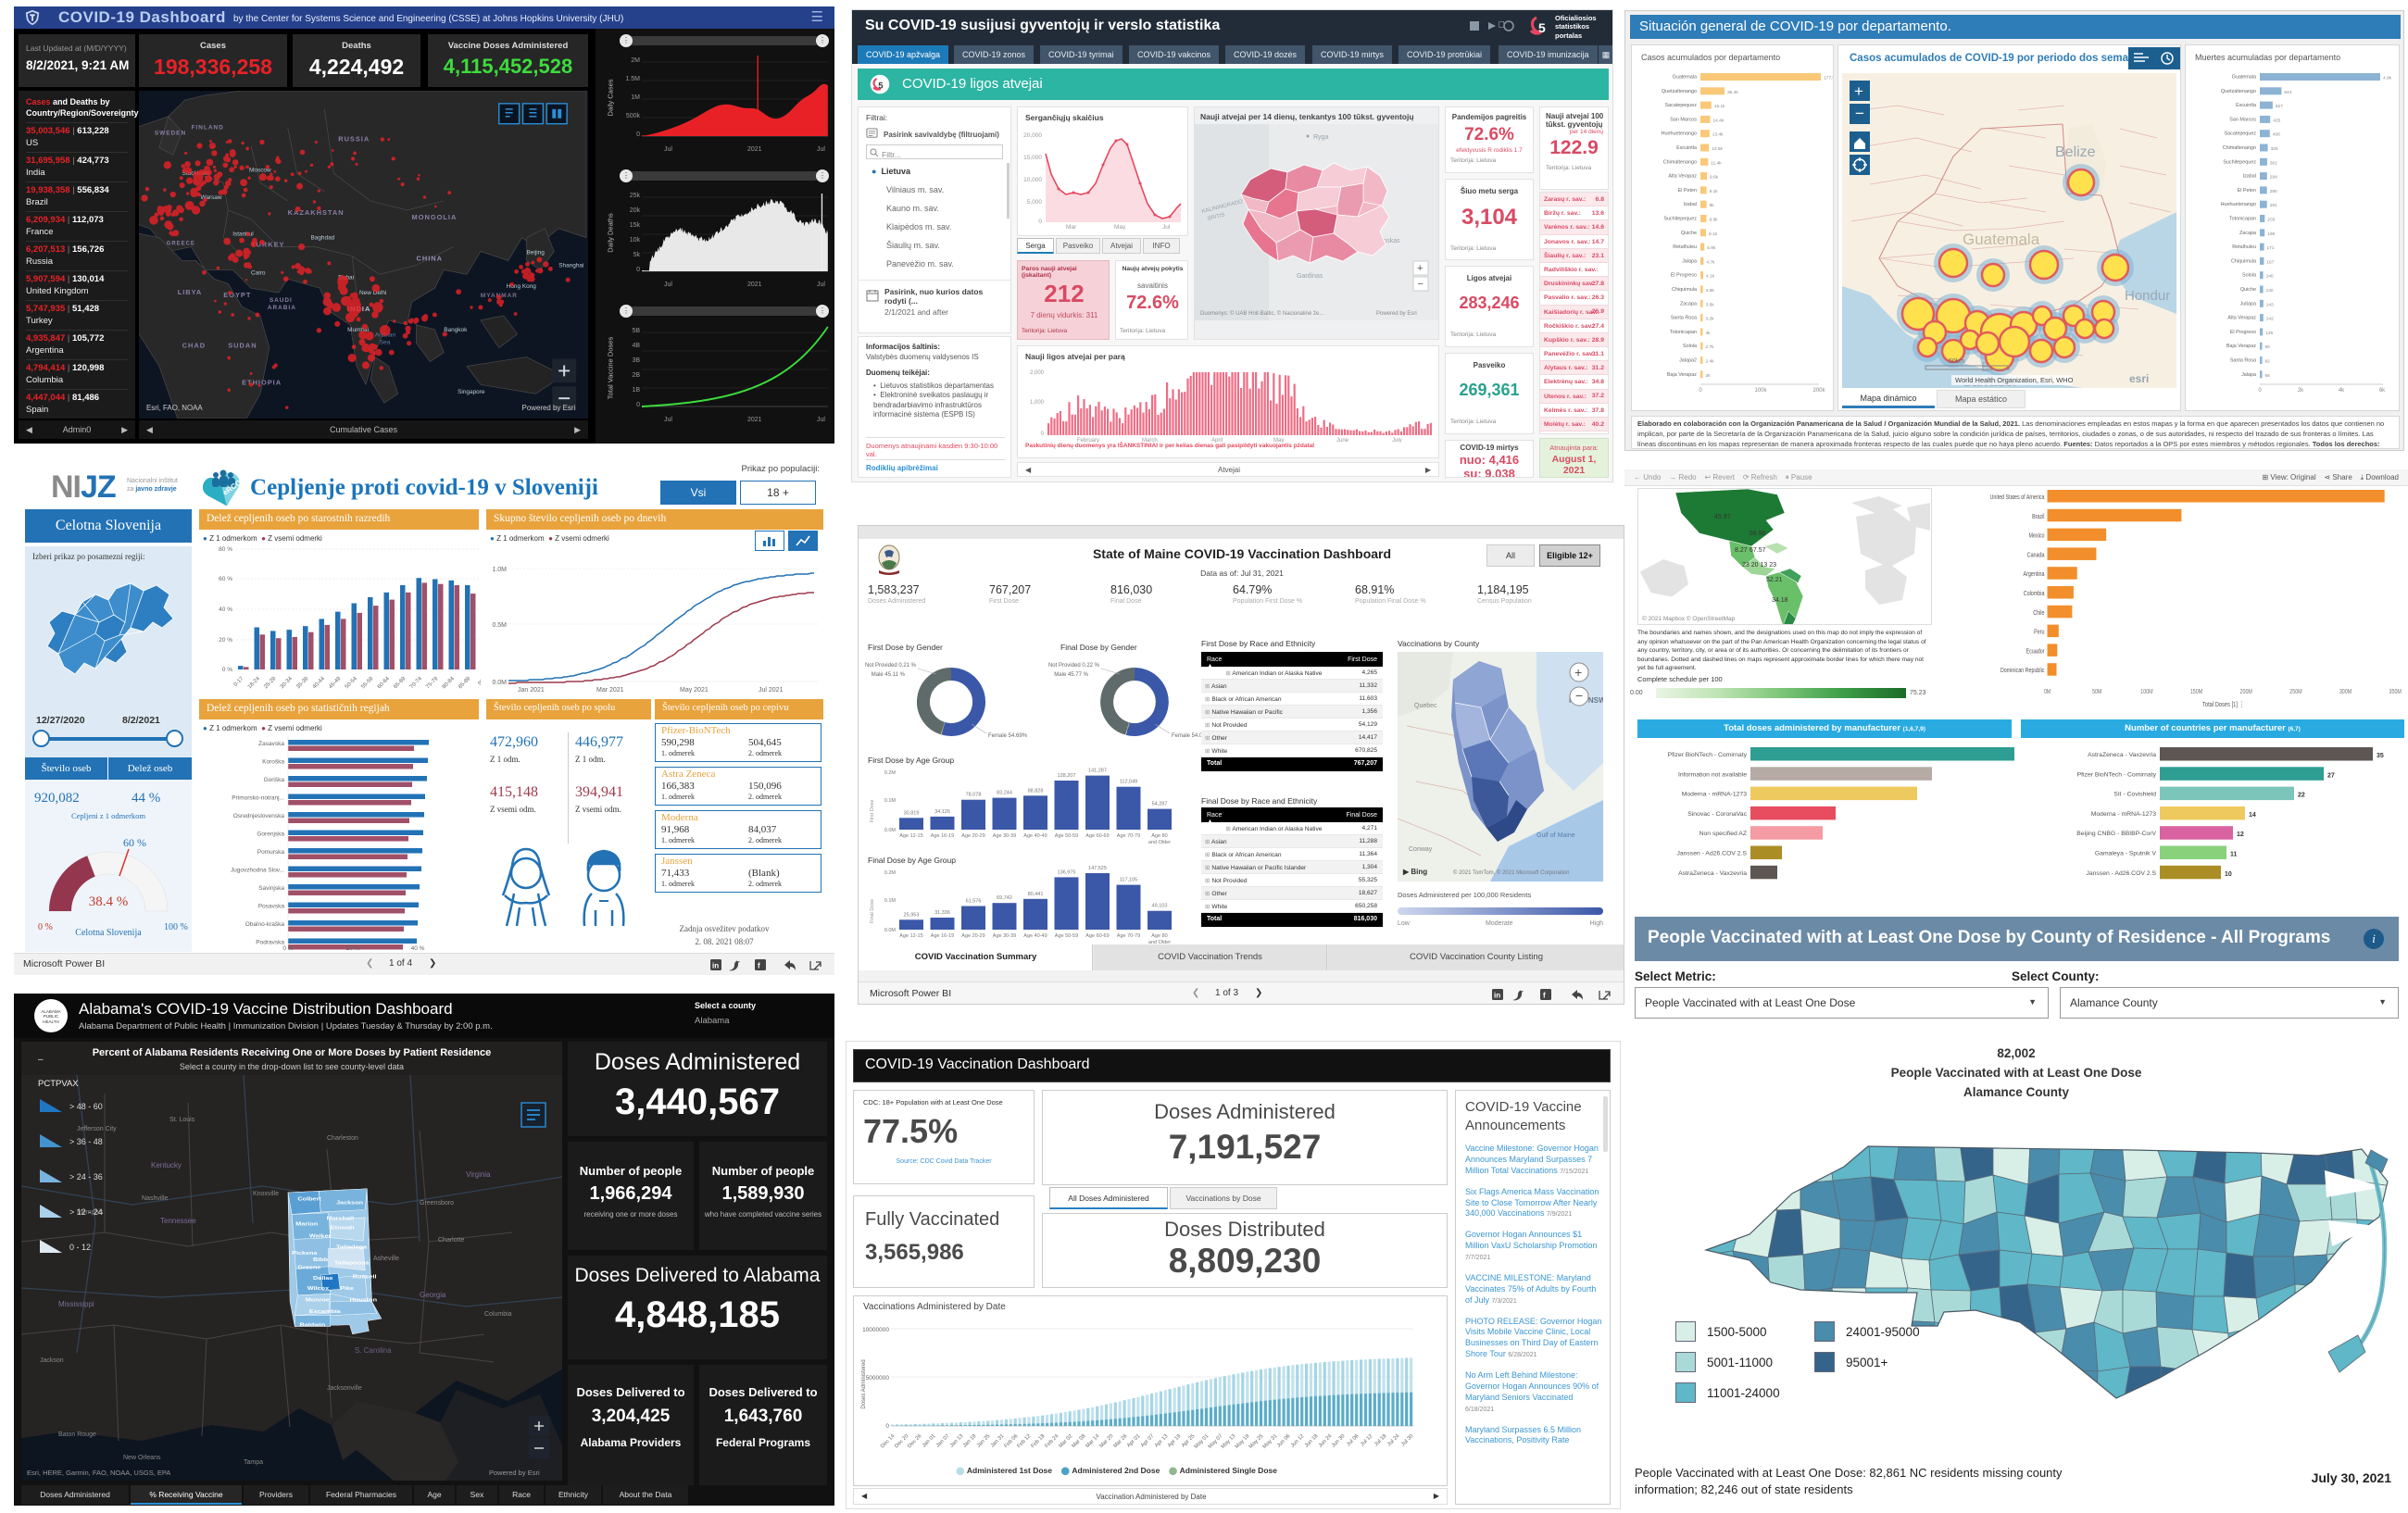 This screenshot has width=2408, height=1513. I want to click on svg-text: Apr 01, so click(1133, 1440).